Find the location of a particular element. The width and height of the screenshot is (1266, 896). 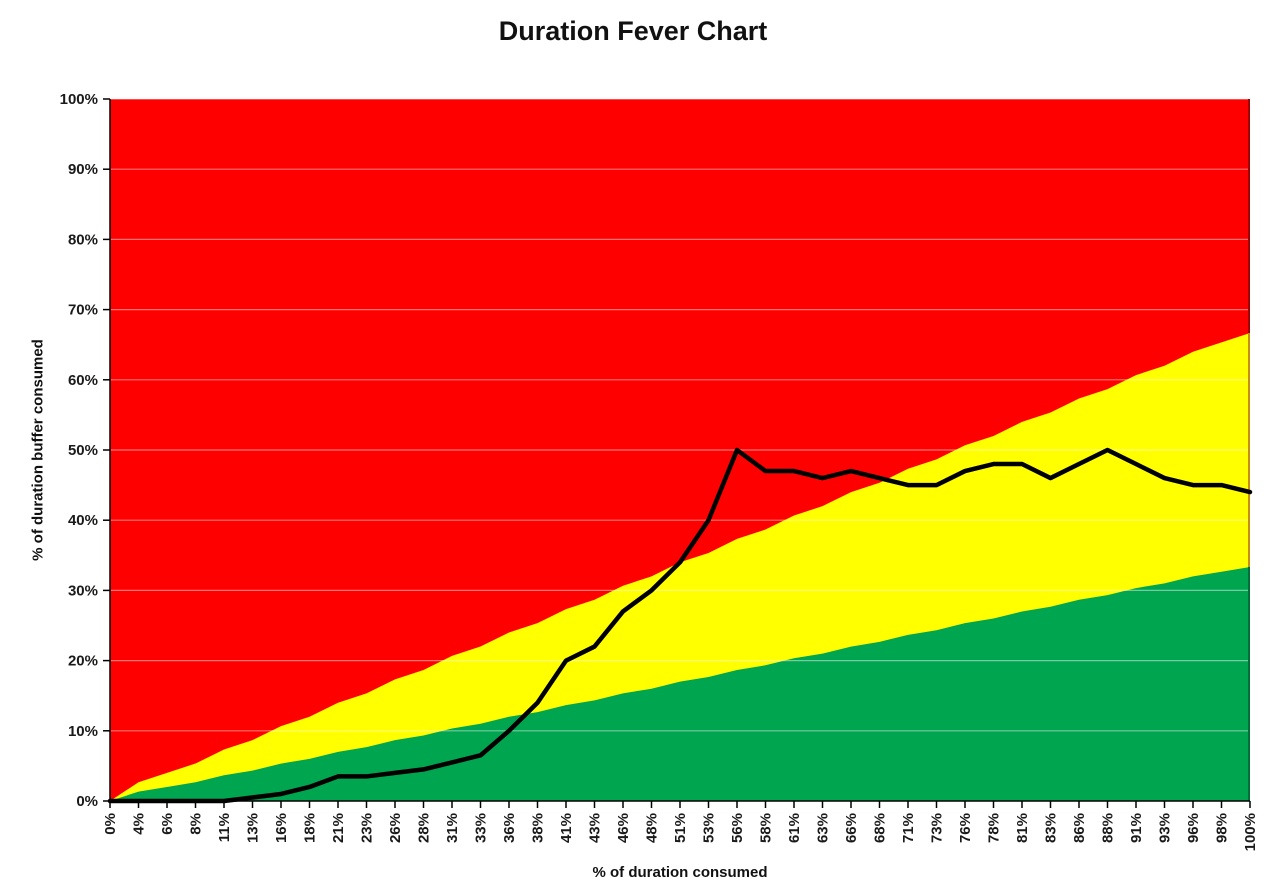

x-tick-label: 26% is located at coordinates (395, 828).